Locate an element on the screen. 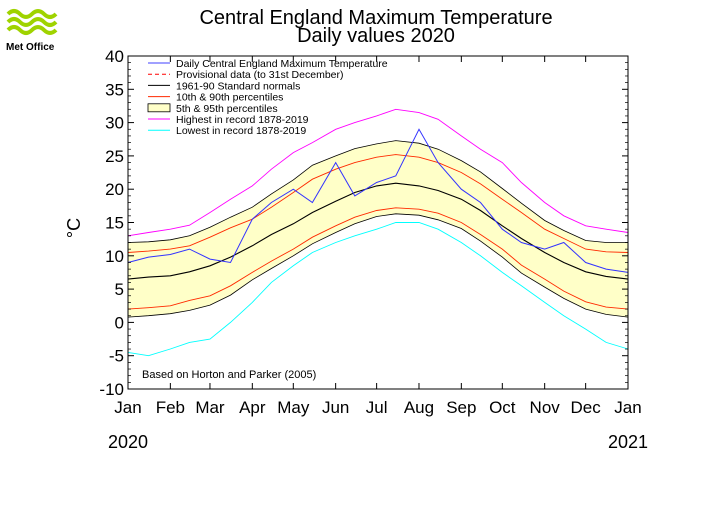 The height and width of the screenshot is (509, 708). legend-swatch-box is located at coordinates (159, 108).